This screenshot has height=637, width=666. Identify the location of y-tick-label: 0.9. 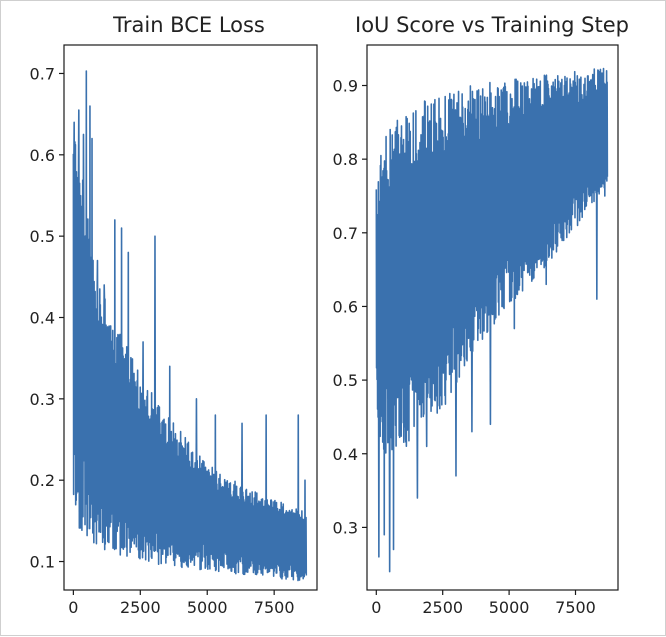
(345, 86).